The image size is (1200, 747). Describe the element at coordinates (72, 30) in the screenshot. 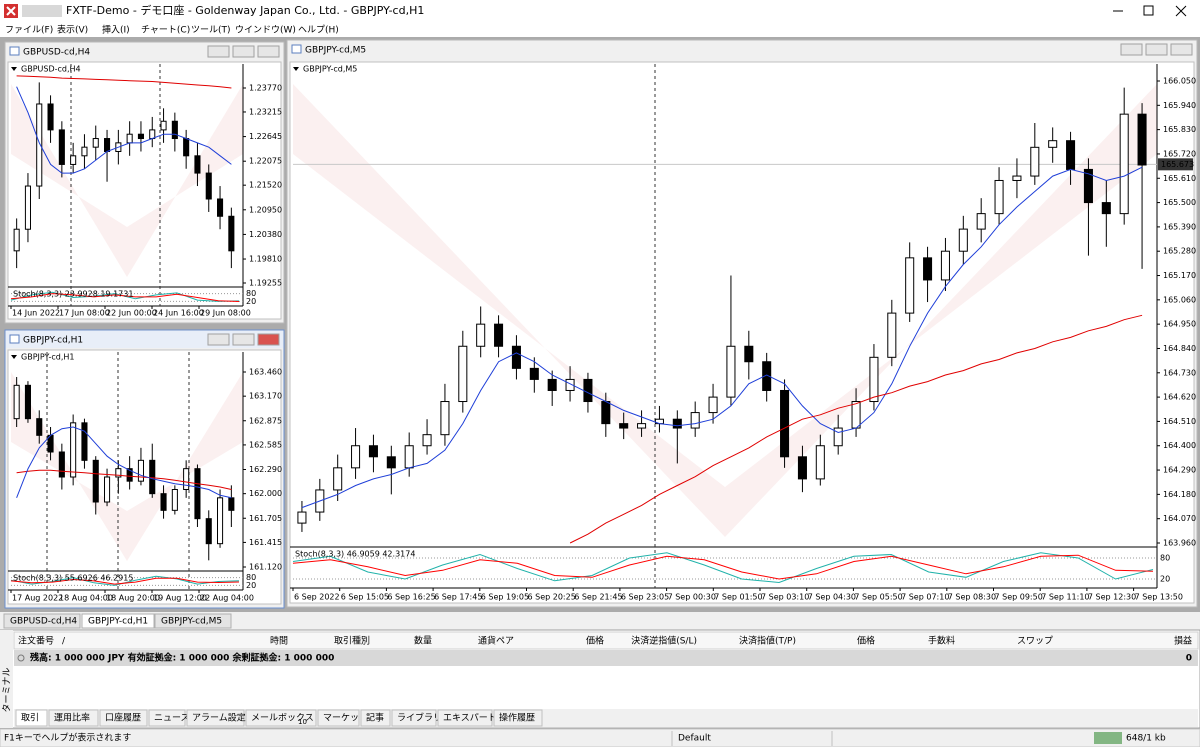

I see `menu-item: 表示(V)` at that location.